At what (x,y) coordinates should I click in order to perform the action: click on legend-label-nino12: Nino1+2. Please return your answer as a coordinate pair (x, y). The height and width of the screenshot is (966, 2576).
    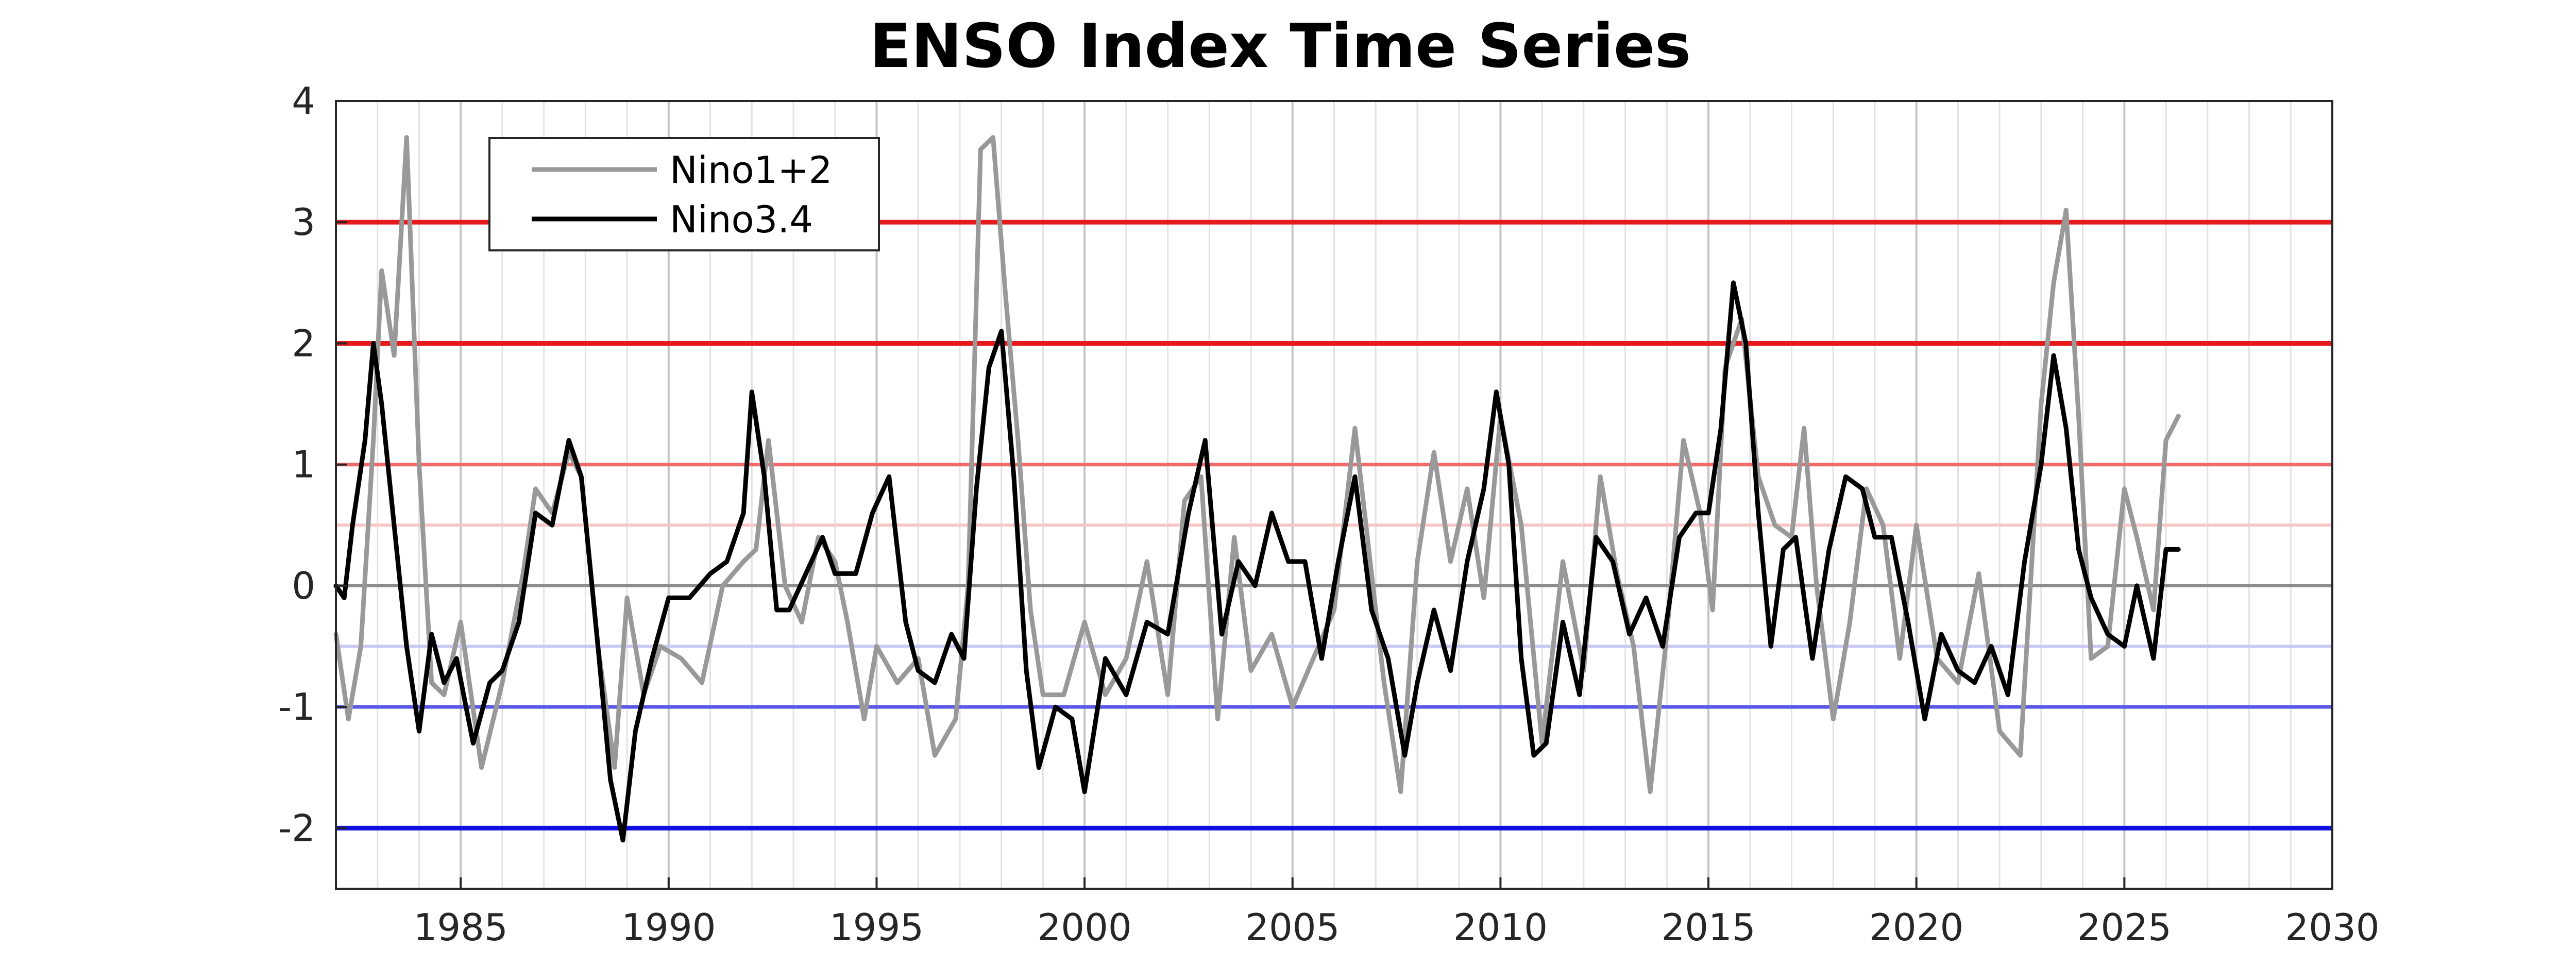
    Looking at the image, I should click on (751, 170).